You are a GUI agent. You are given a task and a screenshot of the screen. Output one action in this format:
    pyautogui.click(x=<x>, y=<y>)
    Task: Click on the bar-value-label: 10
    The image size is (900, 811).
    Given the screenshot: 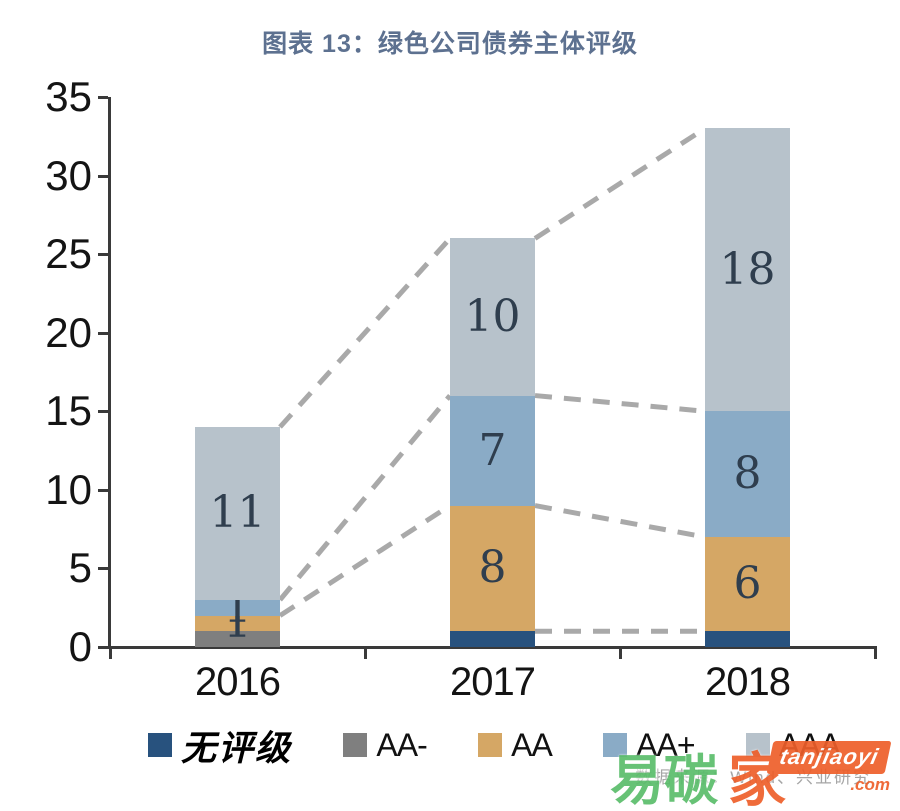 What is the action you would take?
    pyautogui.click(x=492, y=316)
    